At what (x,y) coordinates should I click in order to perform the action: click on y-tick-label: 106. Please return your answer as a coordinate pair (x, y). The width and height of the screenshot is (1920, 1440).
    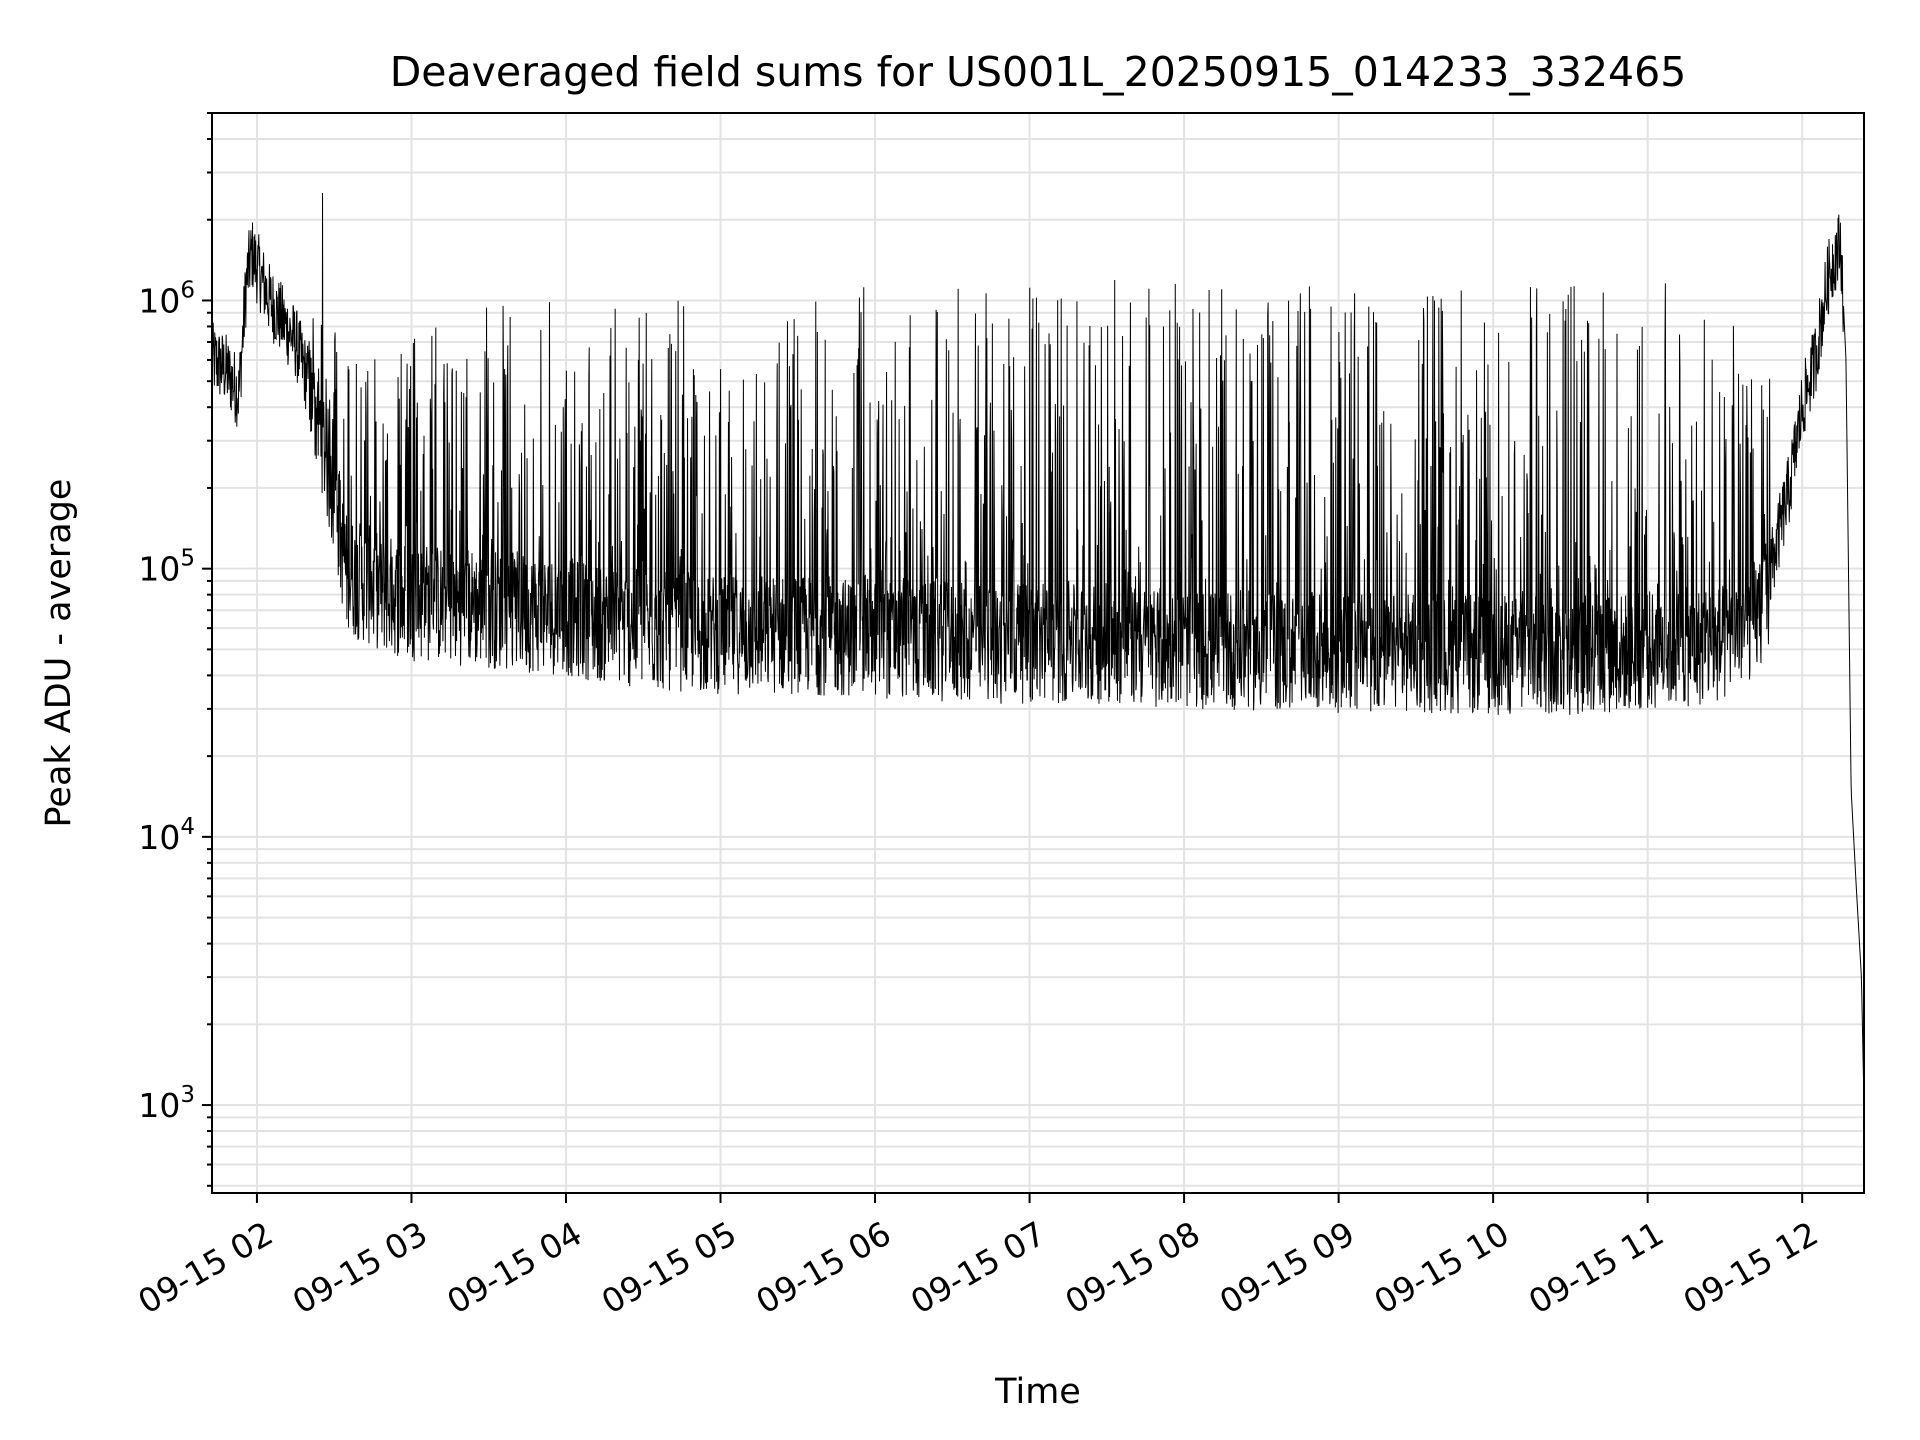
    Looking at the image, I should click on (166, 298).